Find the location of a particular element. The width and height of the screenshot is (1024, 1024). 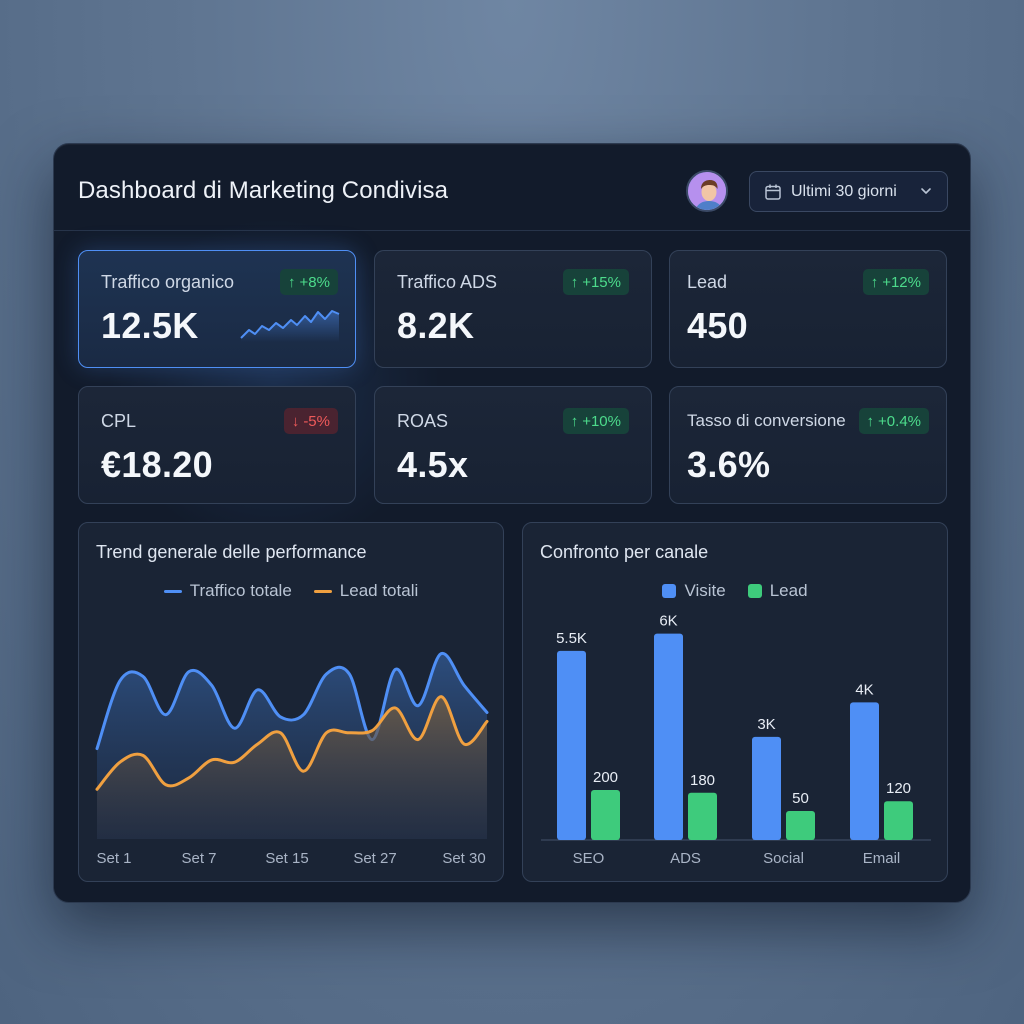

kpi-card-traffico-organico: Traffico organico ↑ +8% 12.5K is located at coordinates (217, 309).